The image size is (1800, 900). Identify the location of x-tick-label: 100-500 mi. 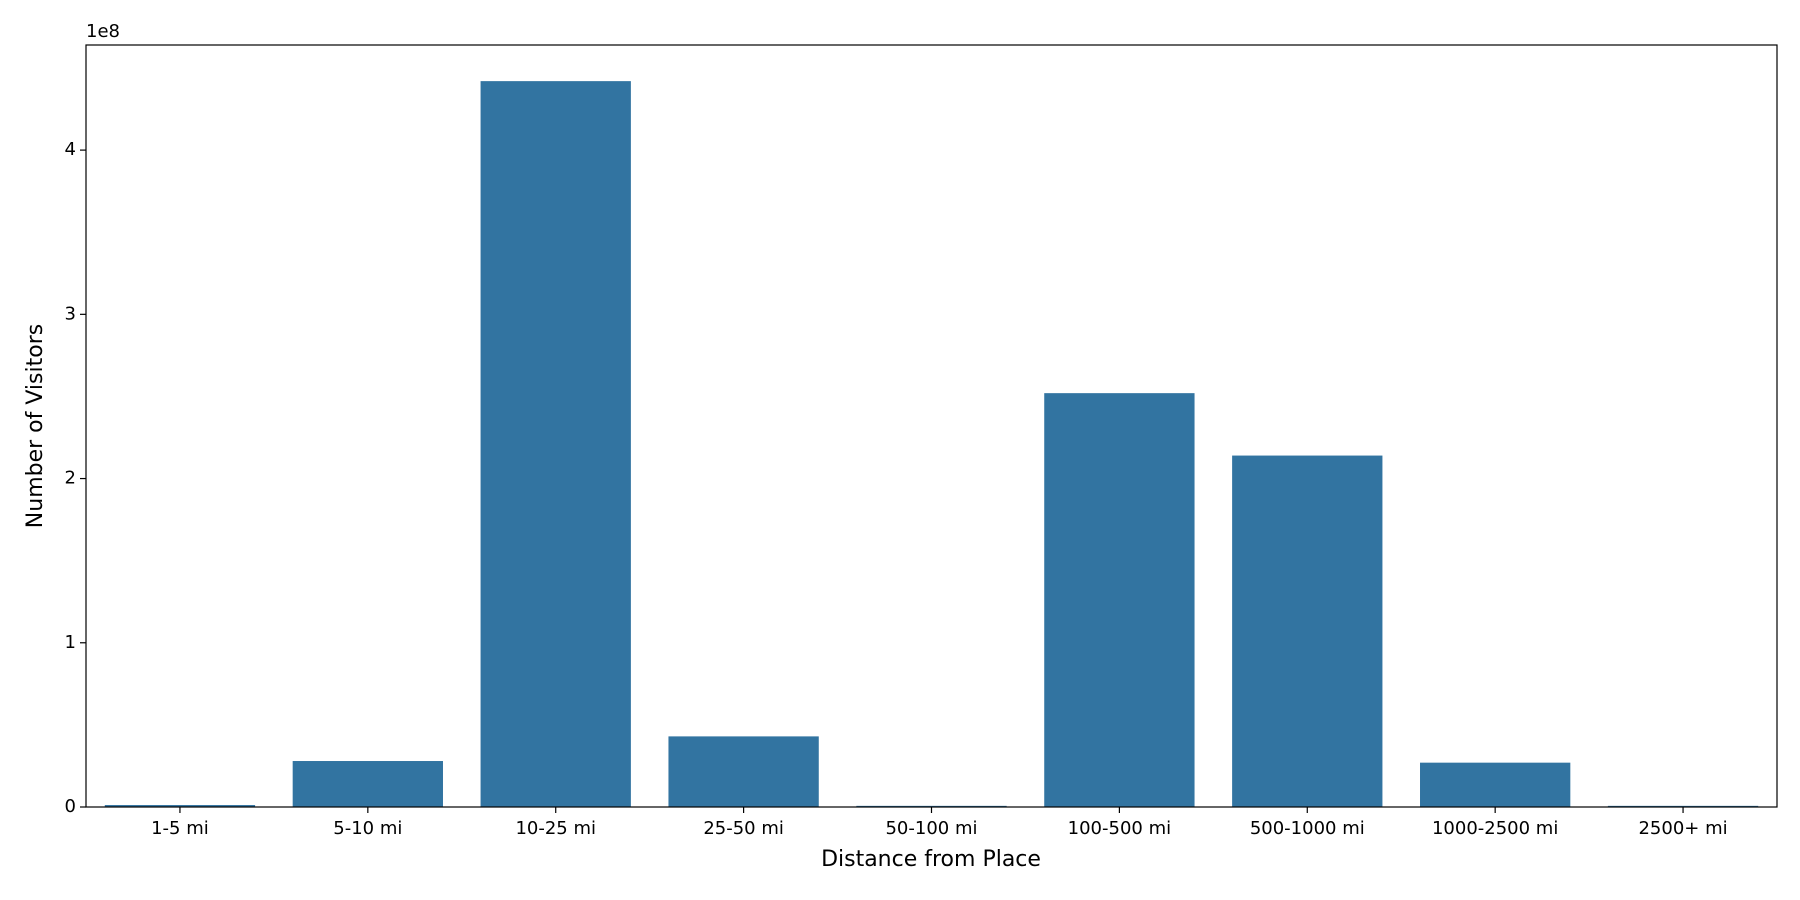
(1119, 828).